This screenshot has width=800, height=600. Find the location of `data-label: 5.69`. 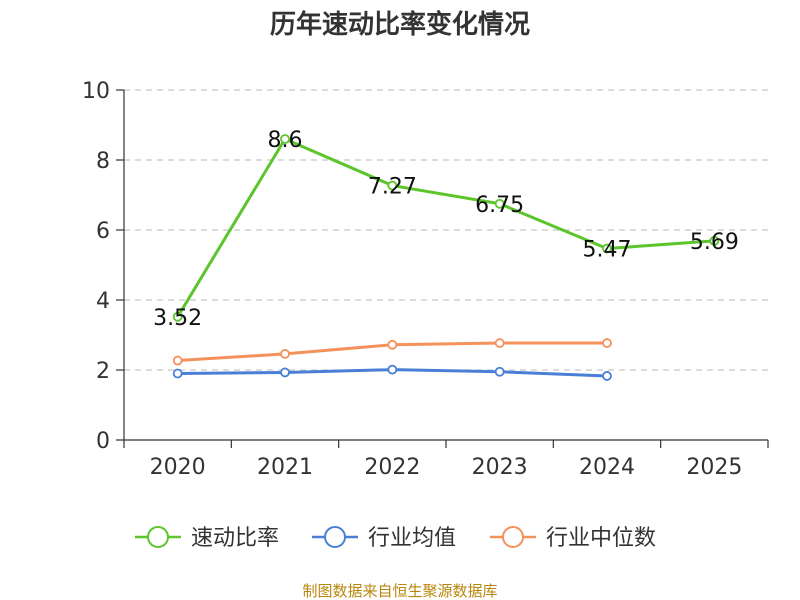

data-label: 5.69 is located at coordinates (714, 242).